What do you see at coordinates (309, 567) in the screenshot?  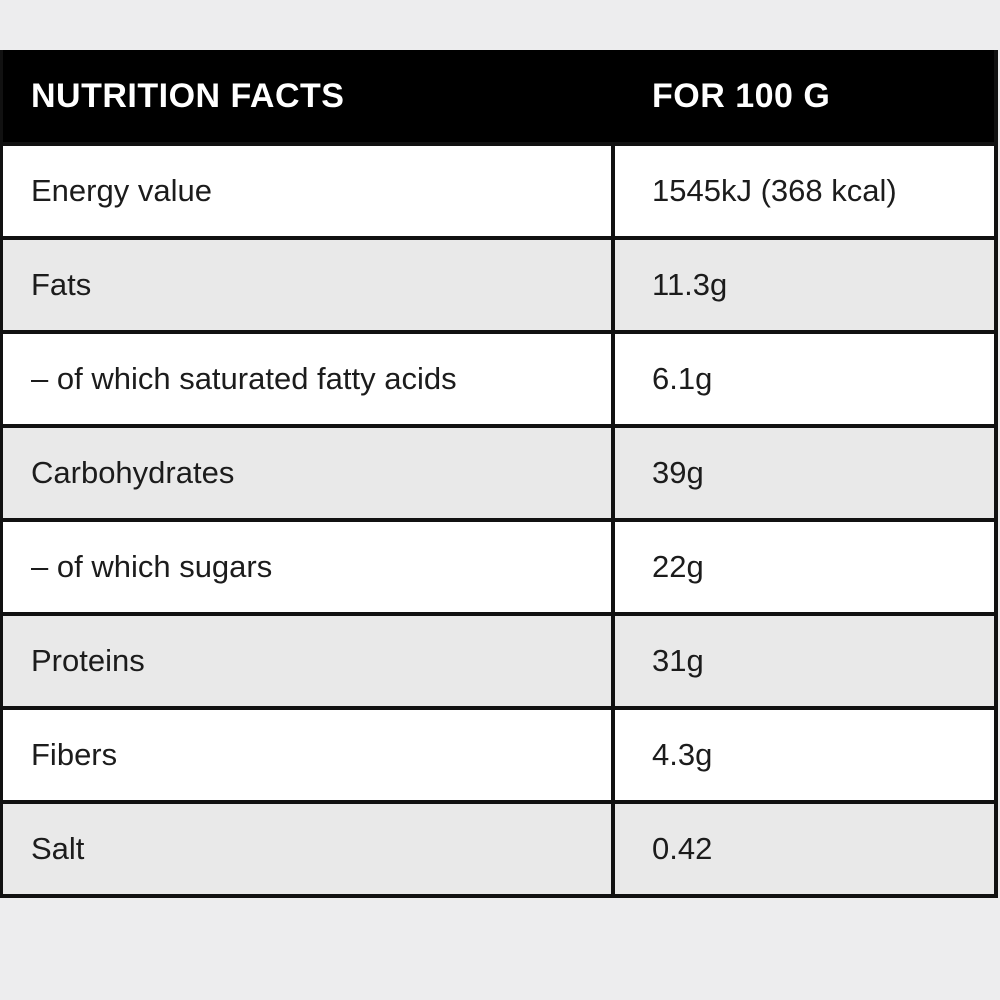 I see `nutrient-label: – of which sugars` at bounding box center [309, 567].